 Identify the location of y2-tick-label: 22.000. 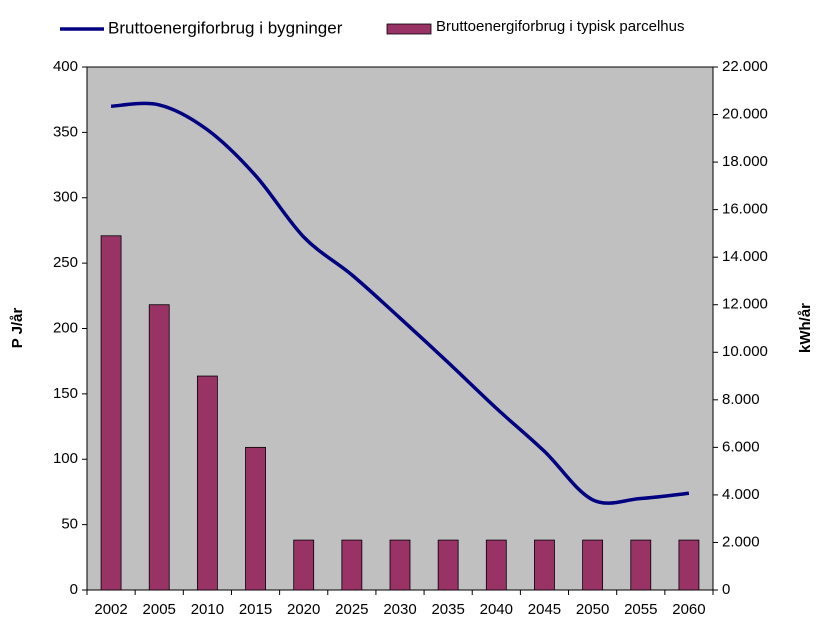
(745, 66).